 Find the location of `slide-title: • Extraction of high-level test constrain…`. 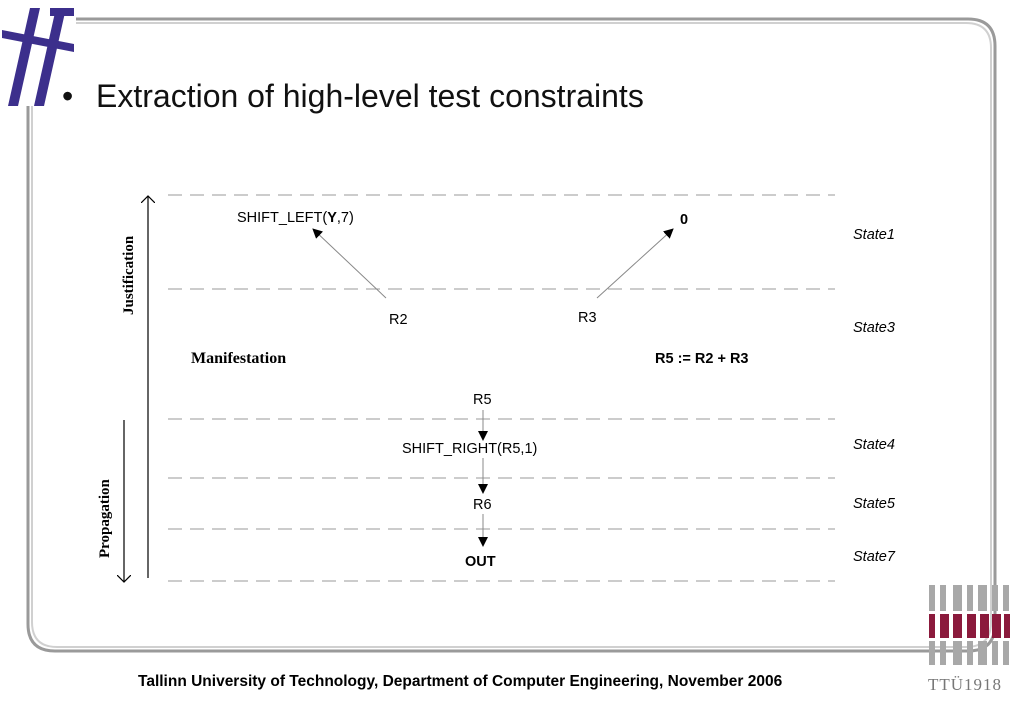

slide-title: • Extraction of high-level test constrain… is located at coordinates (353, 96).